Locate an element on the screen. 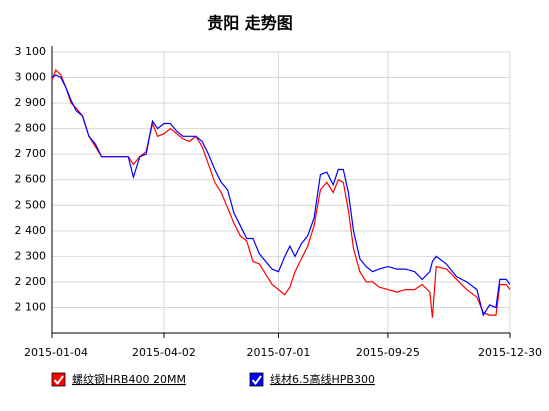 The height and width of the screenshot is (411, 549). y-tick-label: 2 200 is located at coordinates (31, 281).